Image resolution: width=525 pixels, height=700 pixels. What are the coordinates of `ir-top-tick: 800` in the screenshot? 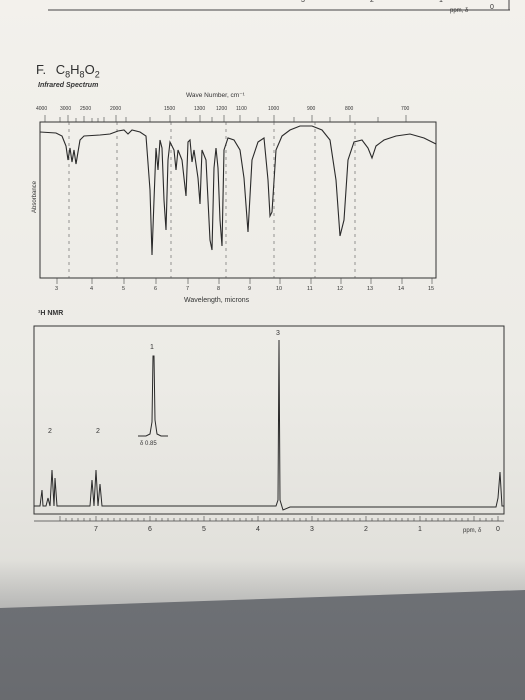 It's located at (349, 109).